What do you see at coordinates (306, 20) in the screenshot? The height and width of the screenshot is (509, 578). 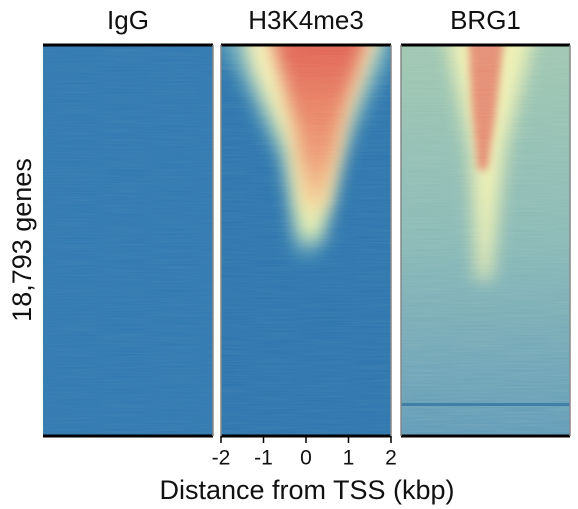 I see `panel-title: H3K4me3` at bounding box center [306, 20].